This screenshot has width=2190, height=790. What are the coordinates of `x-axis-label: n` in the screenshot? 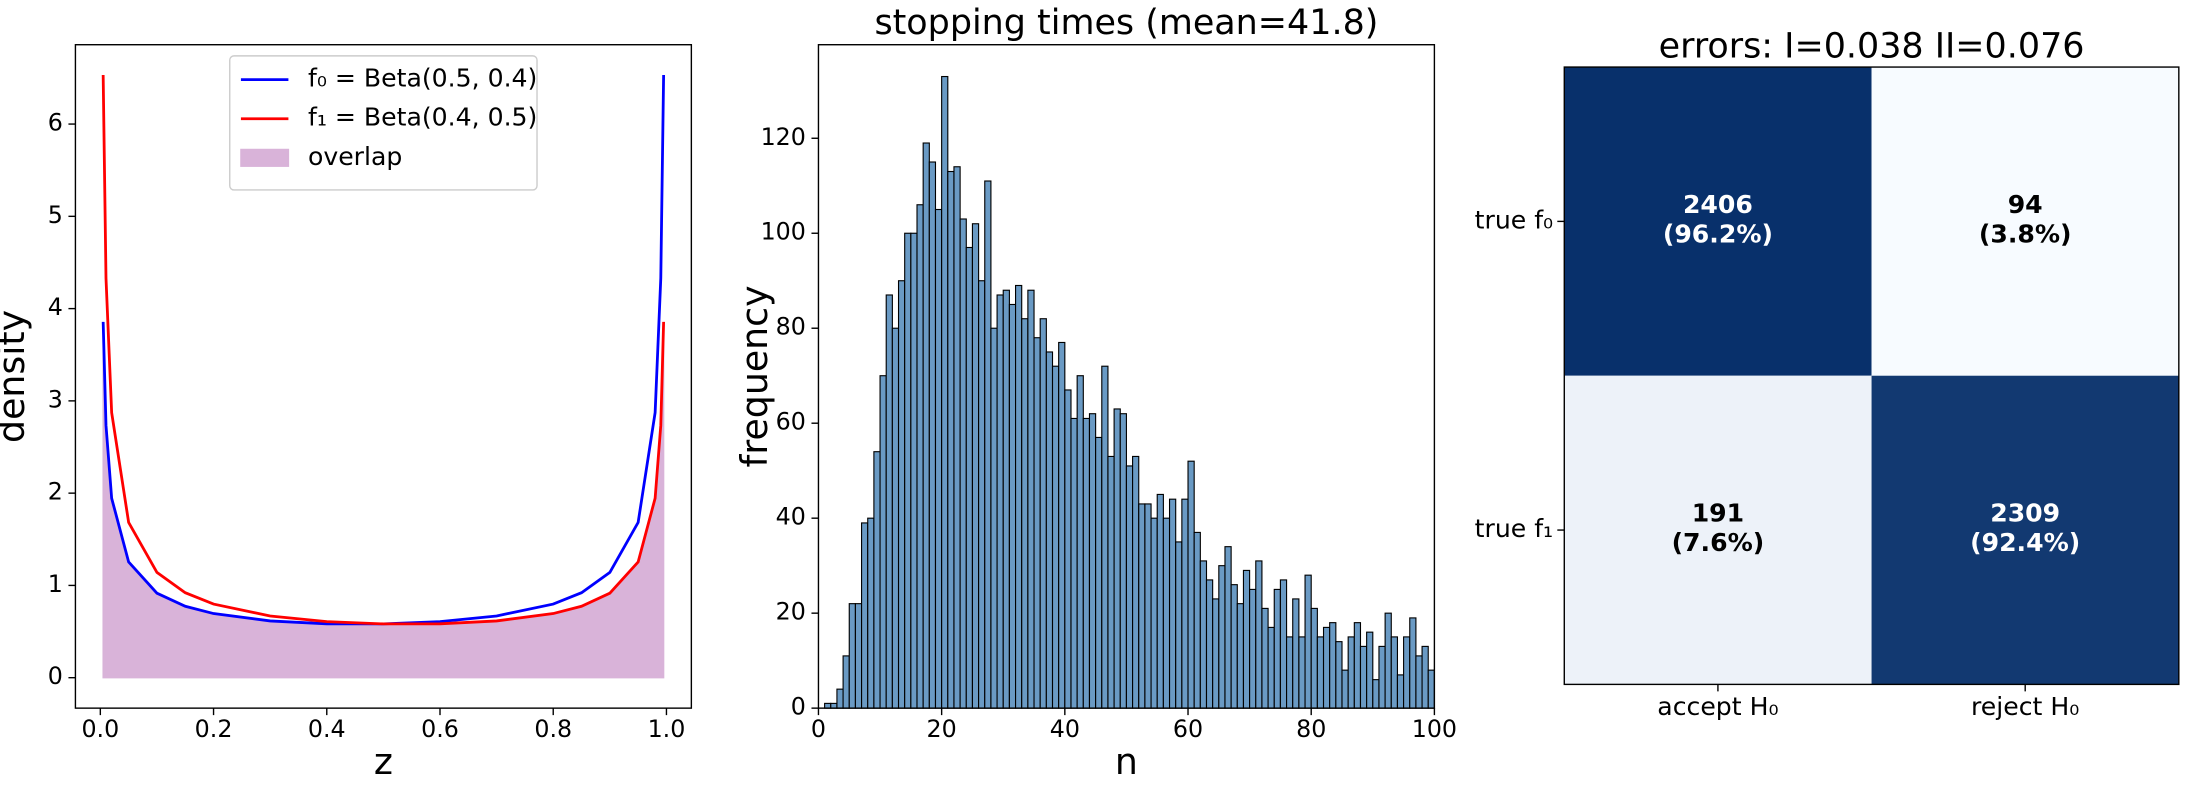 It's located at (1126, 761).